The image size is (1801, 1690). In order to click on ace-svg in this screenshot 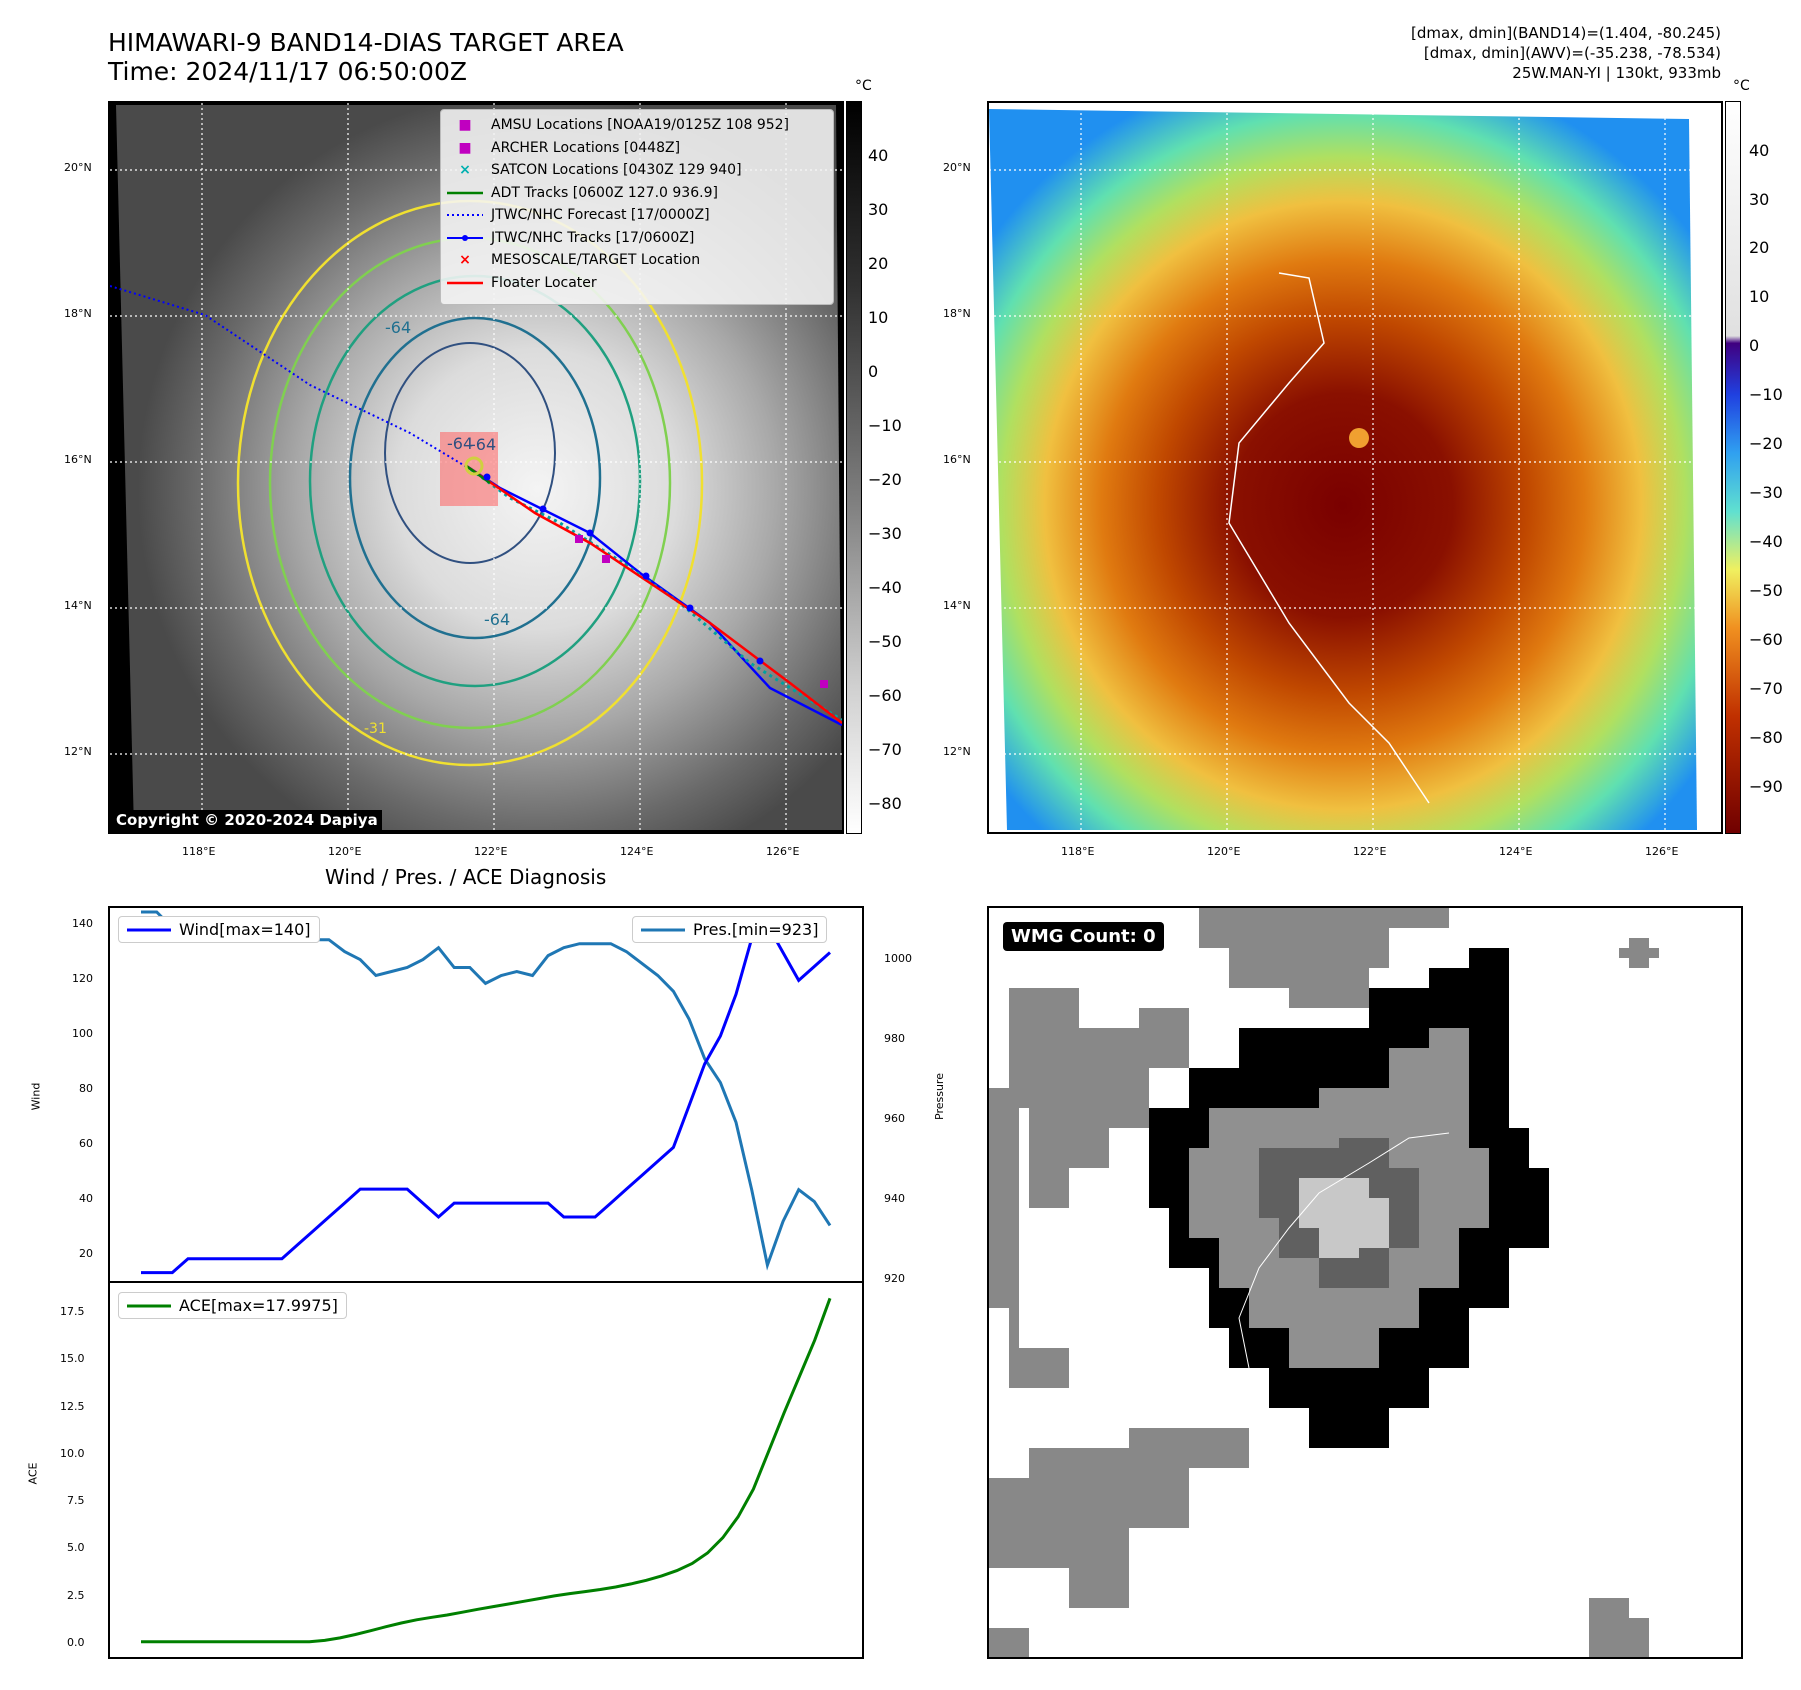, I will do `click(486, 1470)`.